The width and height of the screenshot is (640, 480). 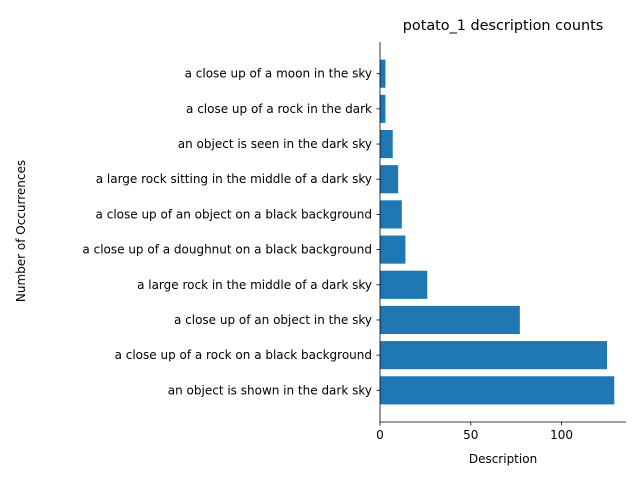 What do you see at coordinates (503, 459) in the screenshot?
I see `x-axis-label: Description` at bounding box center [503, 459].